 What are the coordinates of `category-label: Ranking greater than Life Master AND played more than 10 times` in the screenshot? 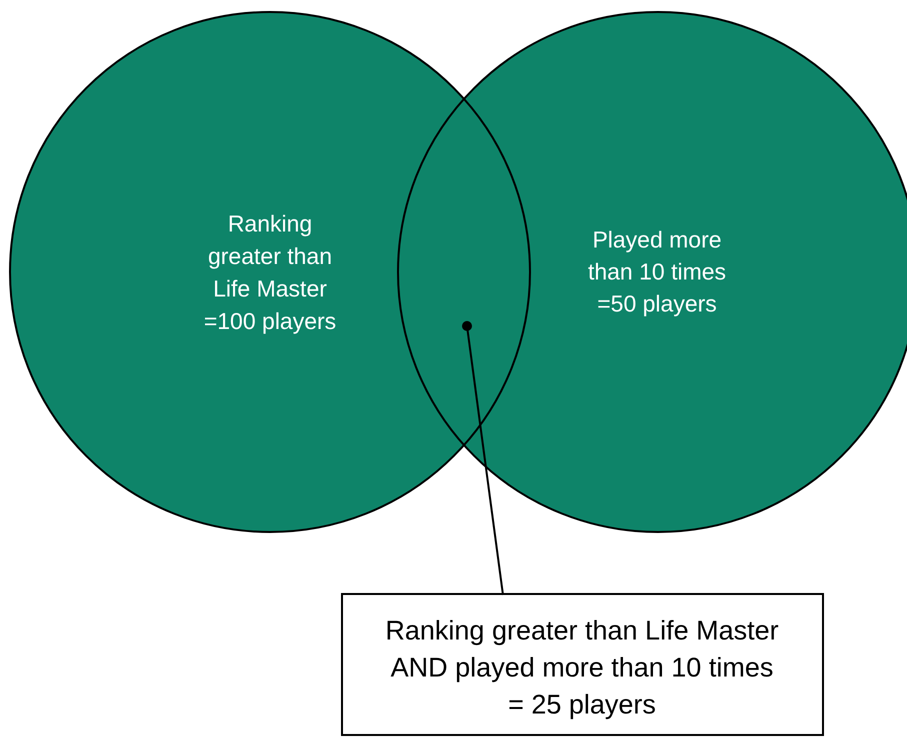 It's located at (582, 648).